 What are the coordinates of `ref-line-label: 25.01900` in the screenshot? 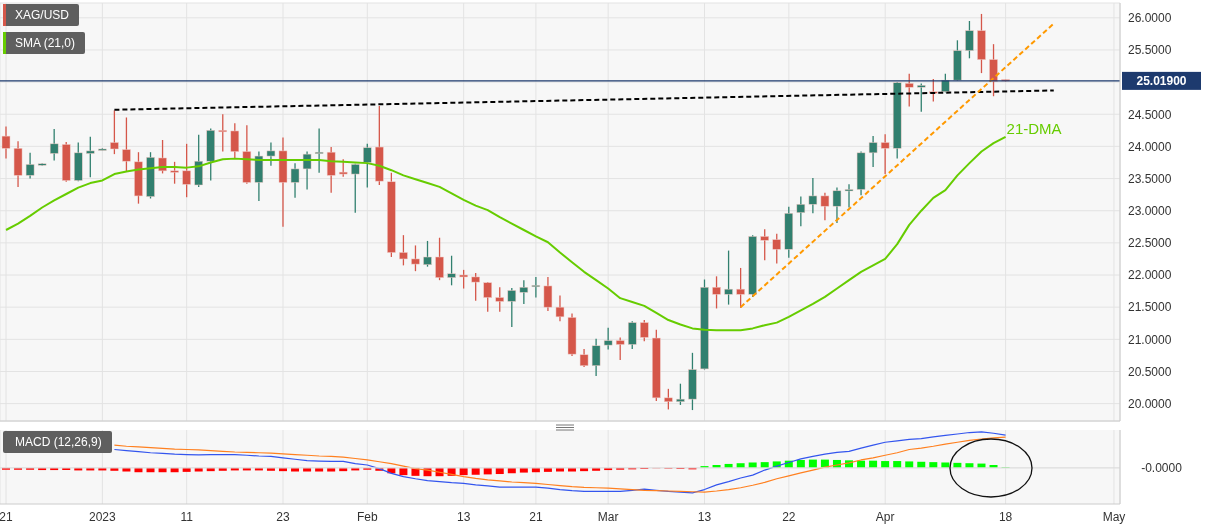 It's located at (1161, 81).